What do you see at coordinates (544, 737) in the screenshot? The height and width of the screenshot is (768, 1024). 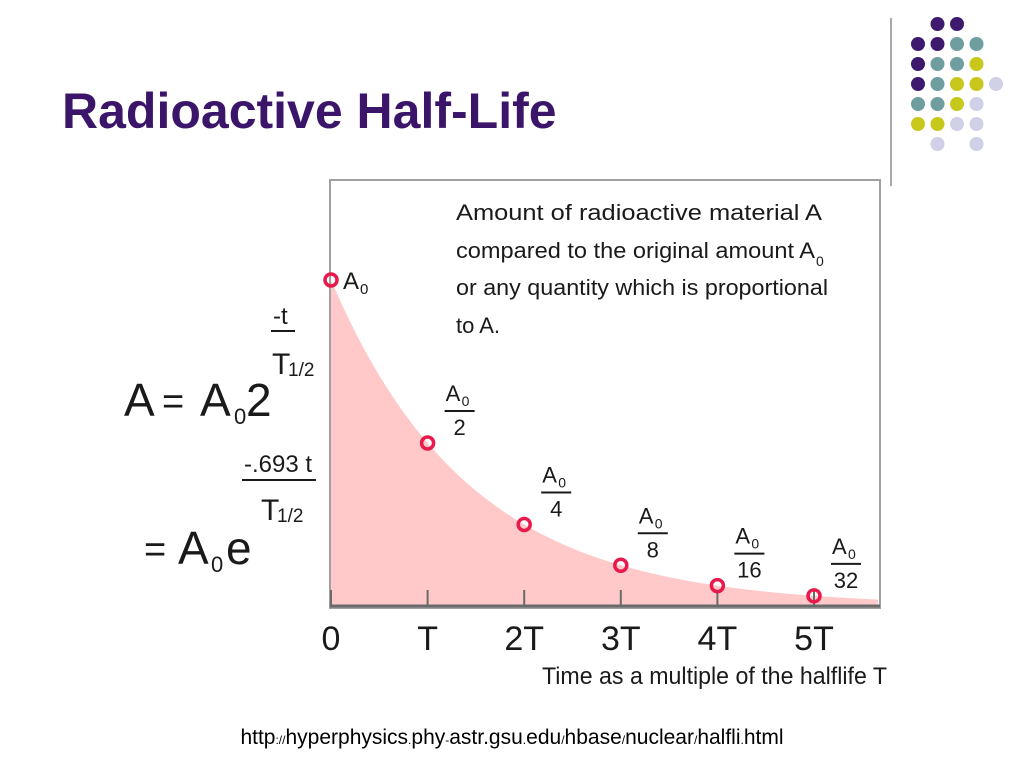 I see `url-part: edu` at bounding box center [544, 737].